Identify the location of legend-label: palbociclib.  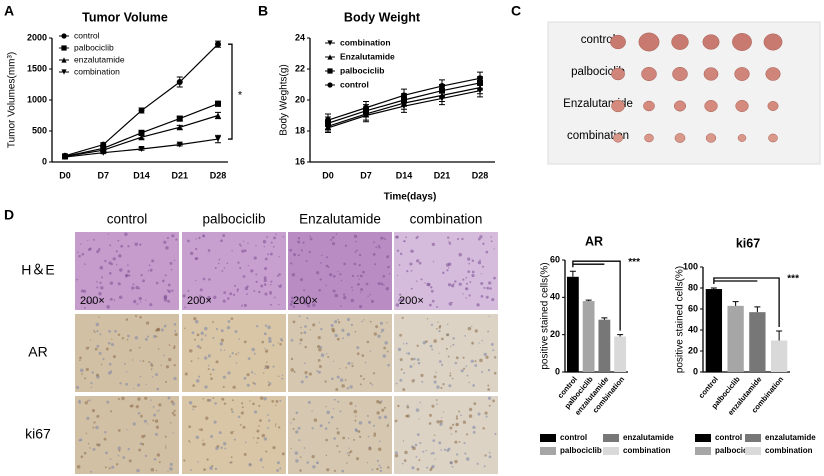
(581, 450).